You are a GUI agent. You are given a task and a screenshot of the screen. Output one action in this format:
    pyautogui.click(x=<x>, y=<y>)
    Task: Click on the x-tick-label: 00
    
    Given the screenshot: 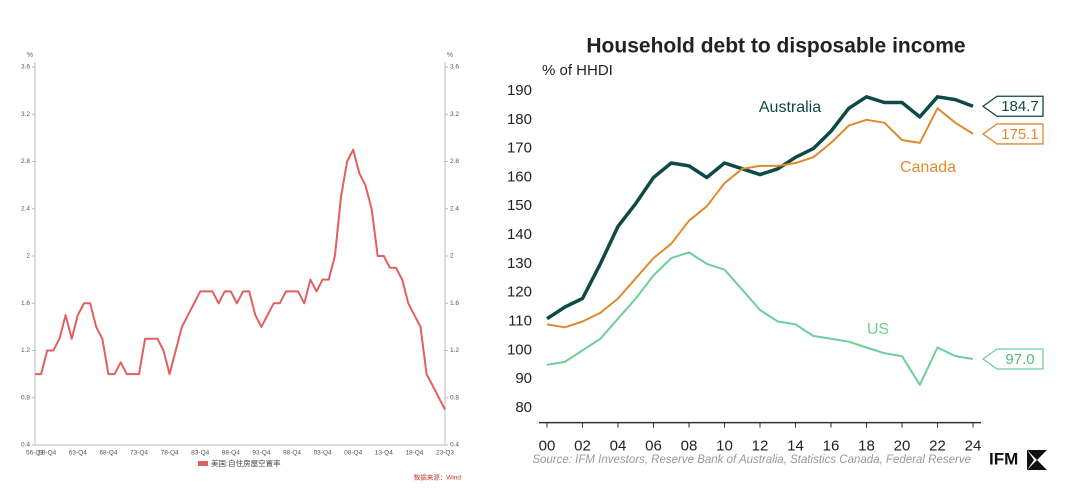 What is the action you would take?
    pyautogui.click(x=547, y=446)
    